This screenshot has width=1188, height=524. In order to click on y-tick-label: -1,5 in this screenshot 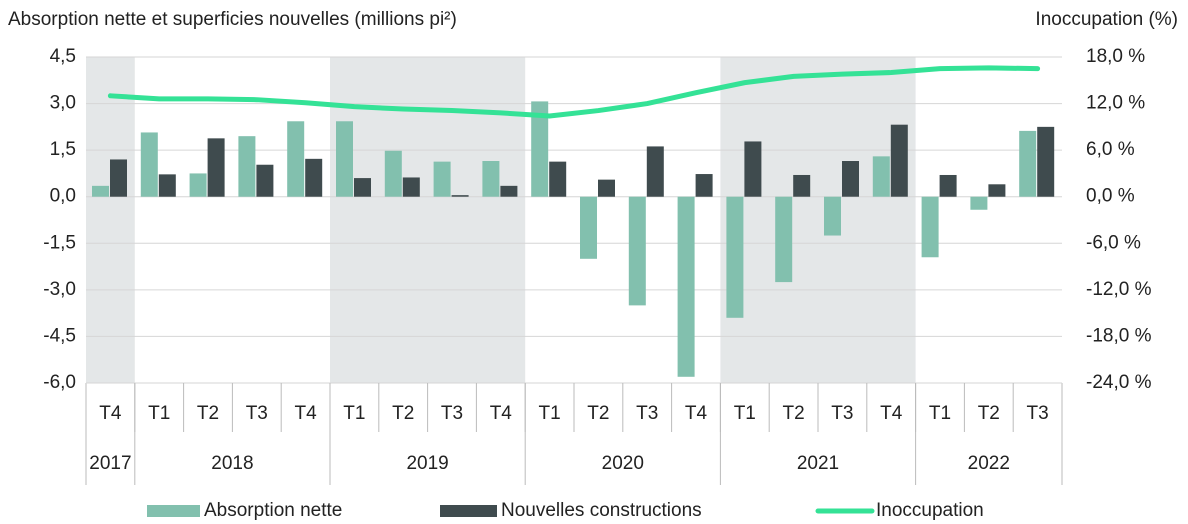, I will do `click(59, 242)`.